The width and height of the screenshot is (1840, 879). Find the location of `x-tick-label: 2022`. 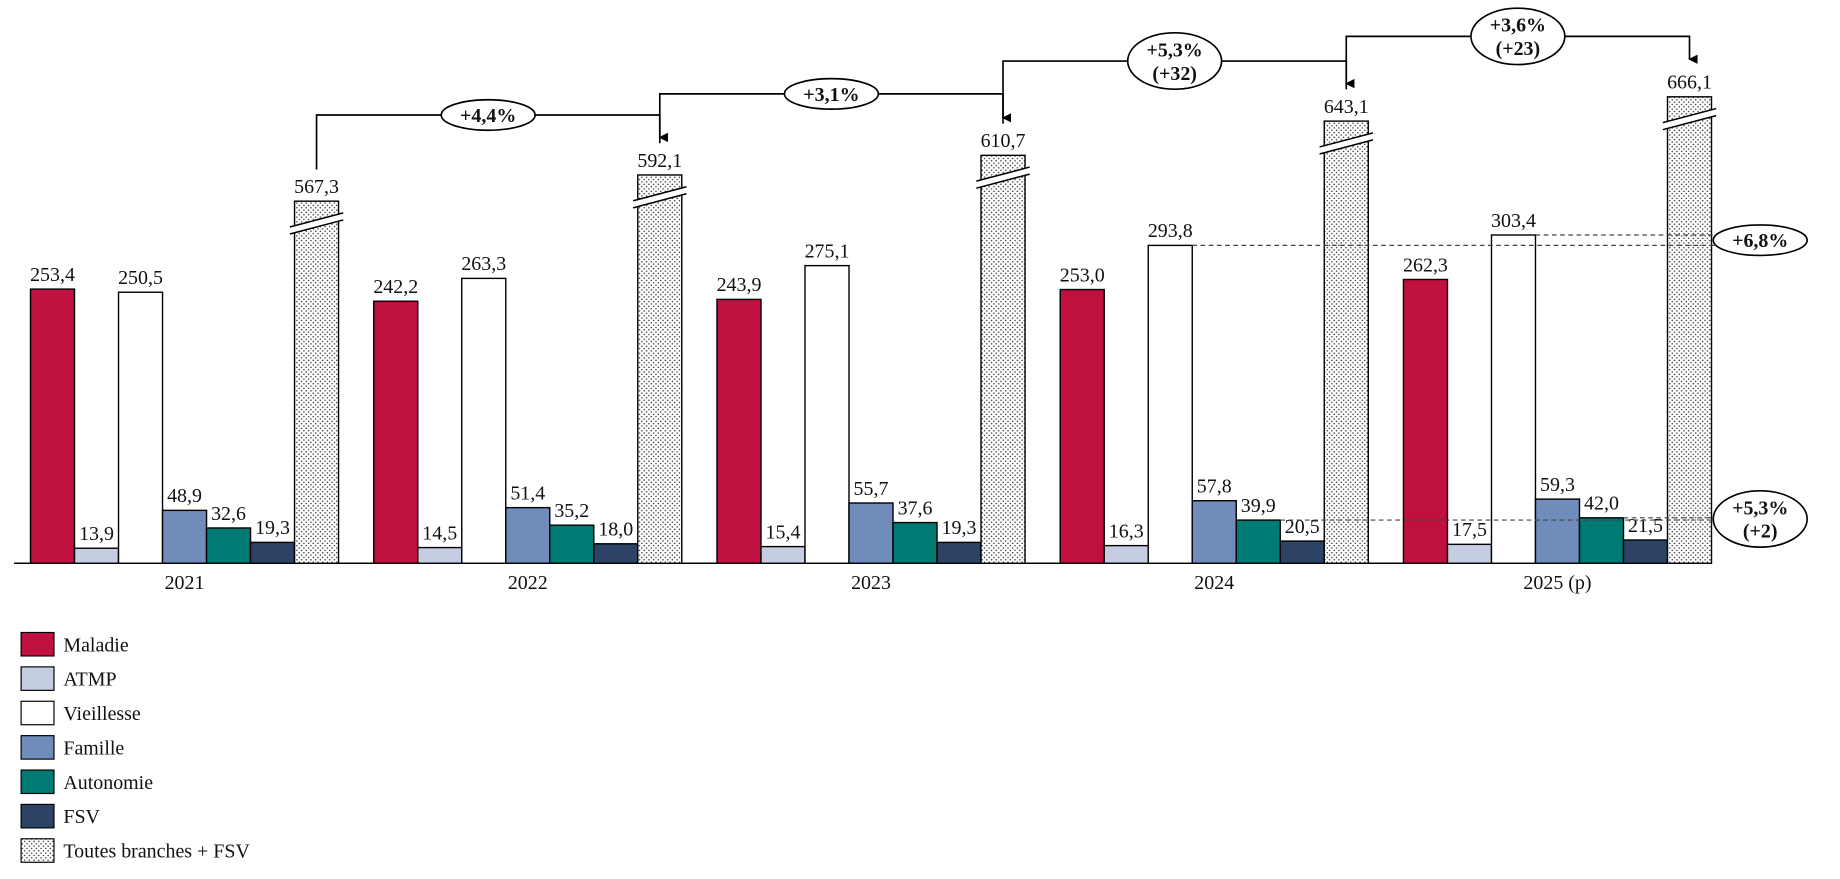

x-tick-label: 2022 is located at coordinates (528, 583).